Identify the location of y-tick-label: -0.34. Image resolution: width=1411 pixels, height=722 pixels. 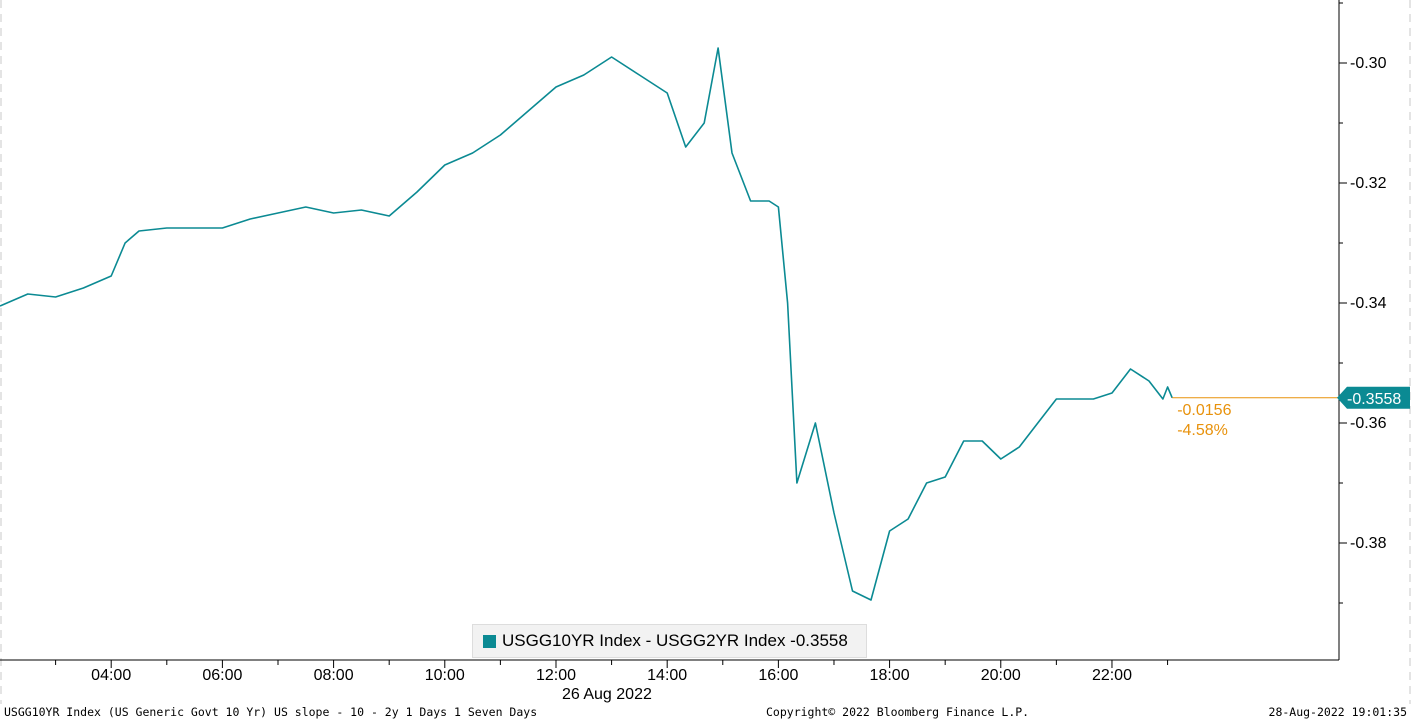
(1368, 303).